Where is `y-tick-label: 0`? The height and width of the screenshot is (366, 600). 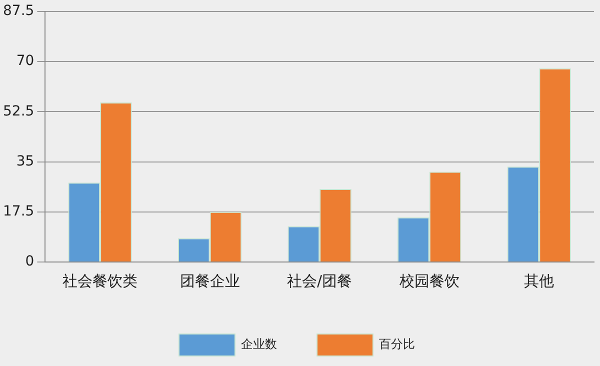
y-tick-label: 0 is located at coordinates (29, 262).